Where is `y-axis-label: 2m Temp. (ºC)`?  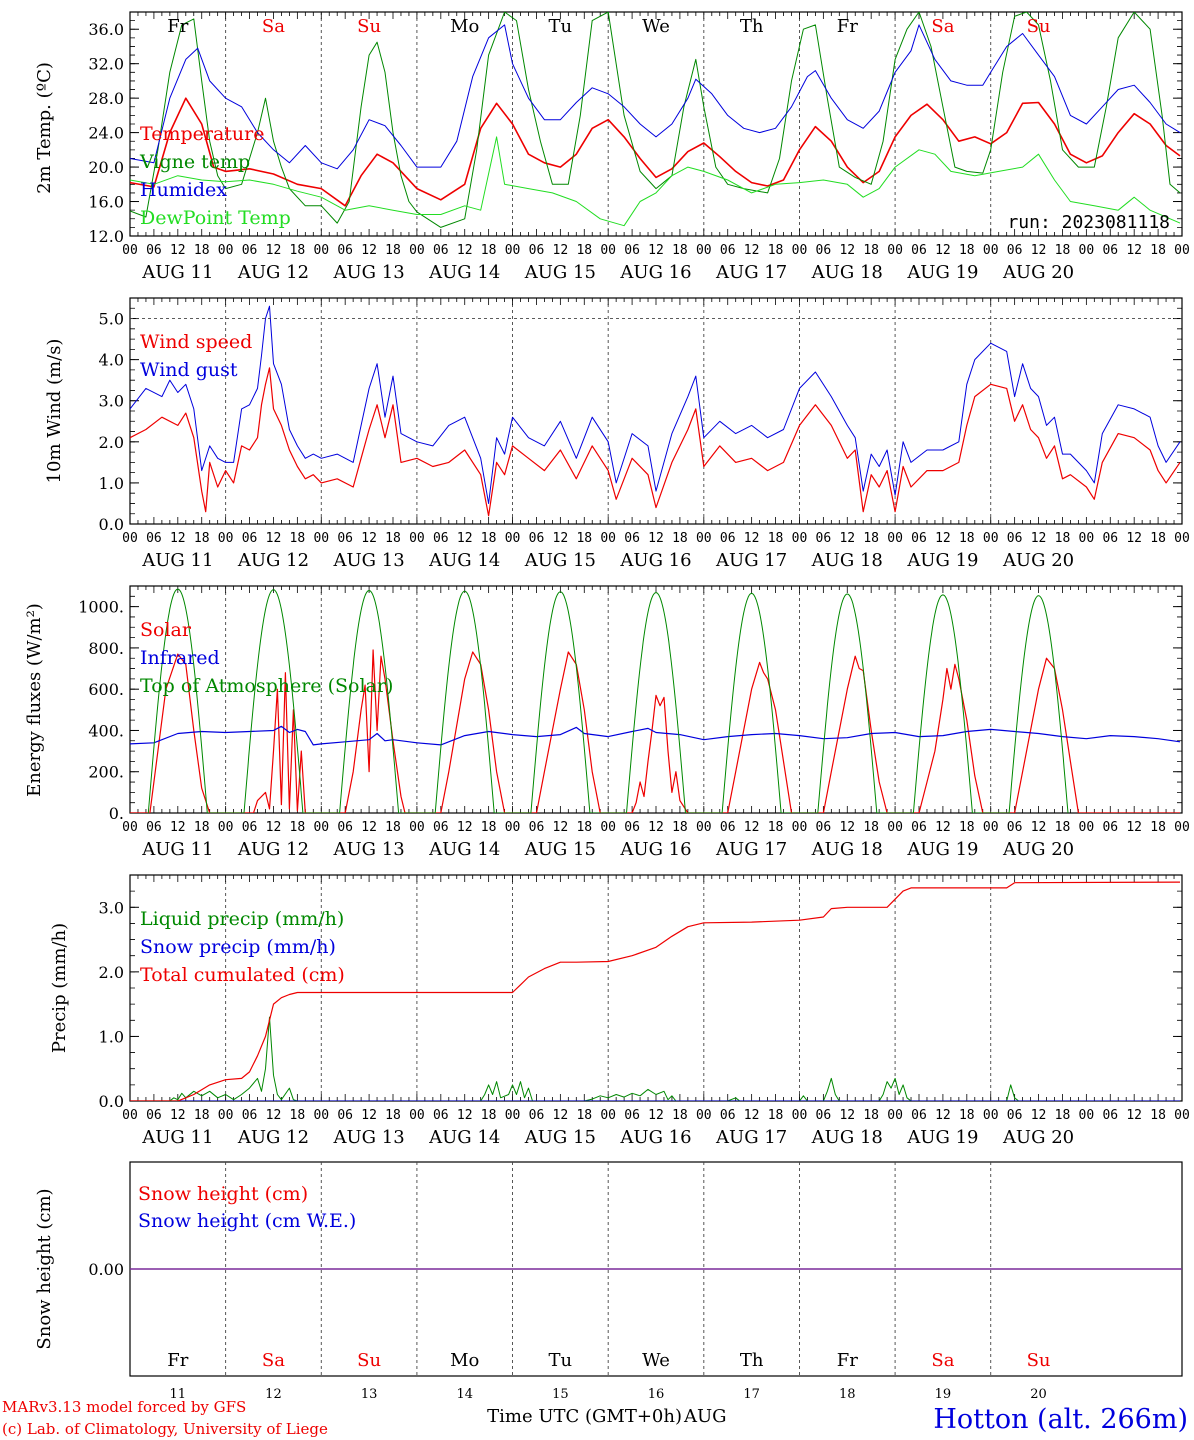
y-axis-label: 2m Temp. (ºC) is located at coordinates (44, 128).